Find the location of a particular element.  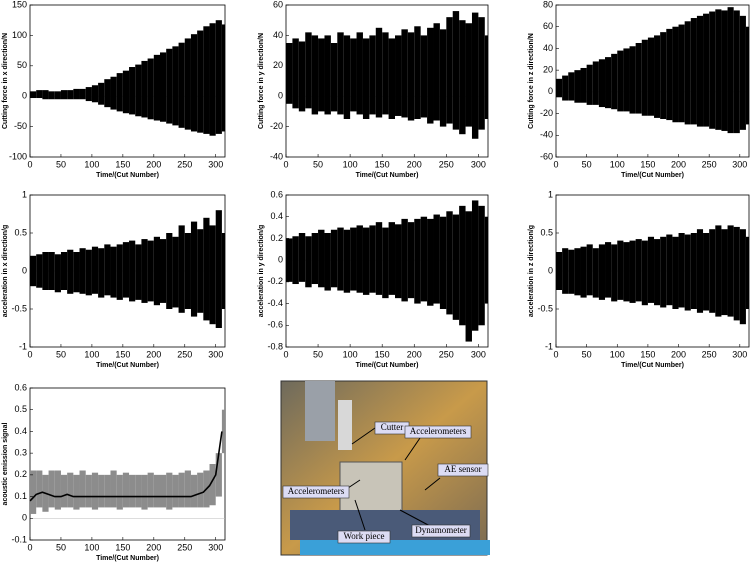

x-tick-label: 100 is located at coordinates (350, 354).